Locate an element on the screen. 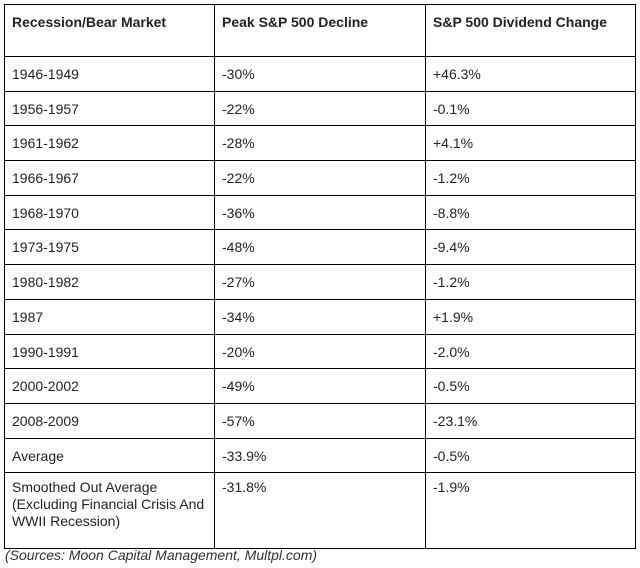 Image resolution: width=640 pixels, height=568 pixels. cell-period: Average is located at coordinates (109, 455).